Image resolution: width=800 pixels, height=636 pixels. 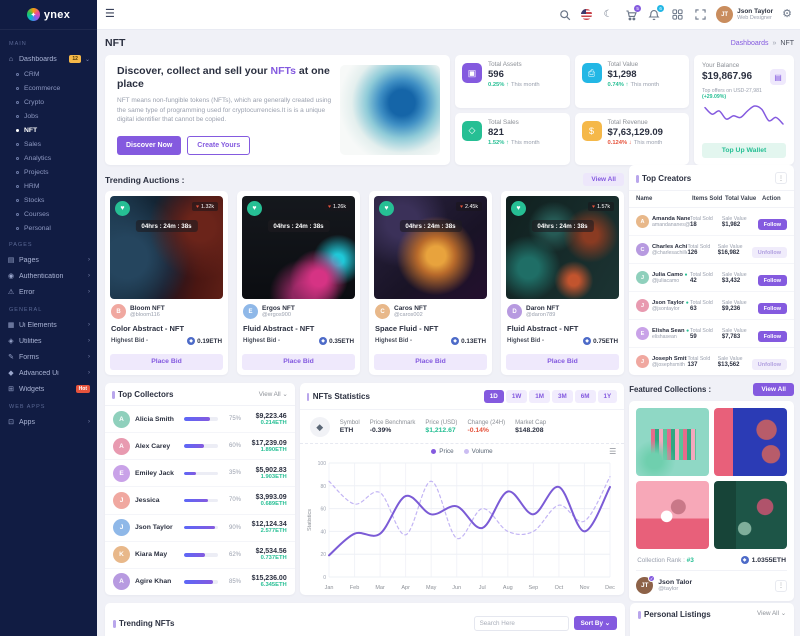 I want to click on items-sold-cell: Total Sold 18, so click(x=701, y=221).